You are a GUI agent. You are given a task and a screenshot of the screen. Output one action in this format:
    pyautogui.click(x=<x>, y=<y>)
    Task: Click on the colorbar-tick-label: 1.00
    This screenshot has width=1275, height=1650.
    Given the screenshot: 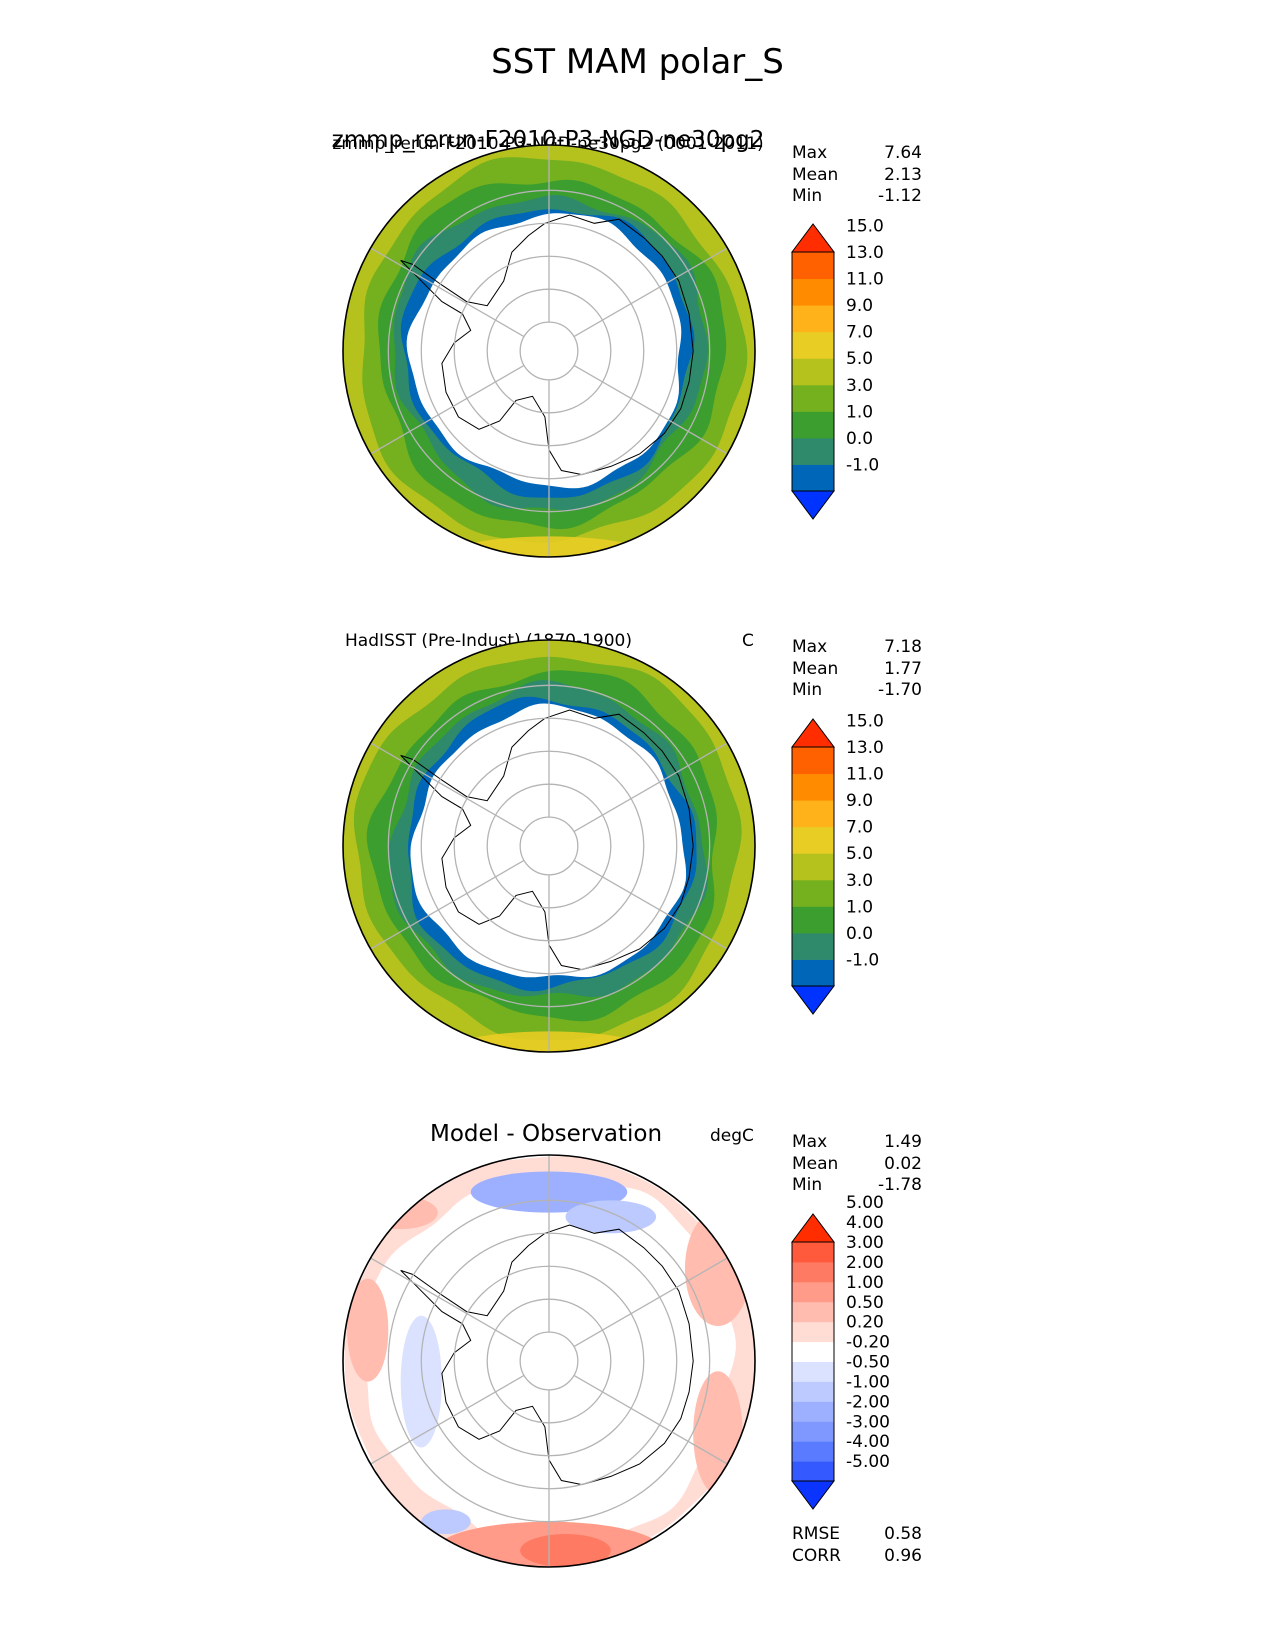 What is the action you would take?
    pyautogui.click(x=865, y=1283)
    